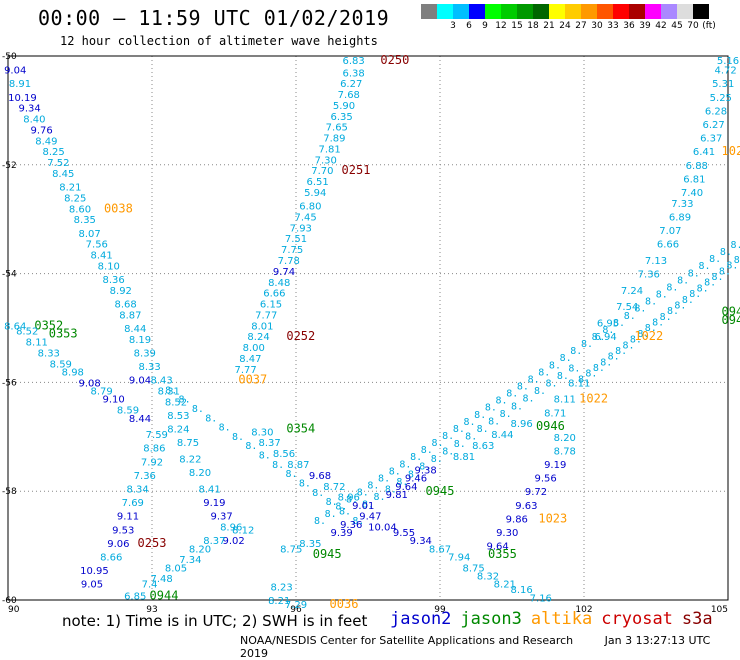 This screenshot has height=660, width=740. Describe the element at coordinates (632, 291) in the screenshot. I see `wave-height-value: 7.24` at that location.